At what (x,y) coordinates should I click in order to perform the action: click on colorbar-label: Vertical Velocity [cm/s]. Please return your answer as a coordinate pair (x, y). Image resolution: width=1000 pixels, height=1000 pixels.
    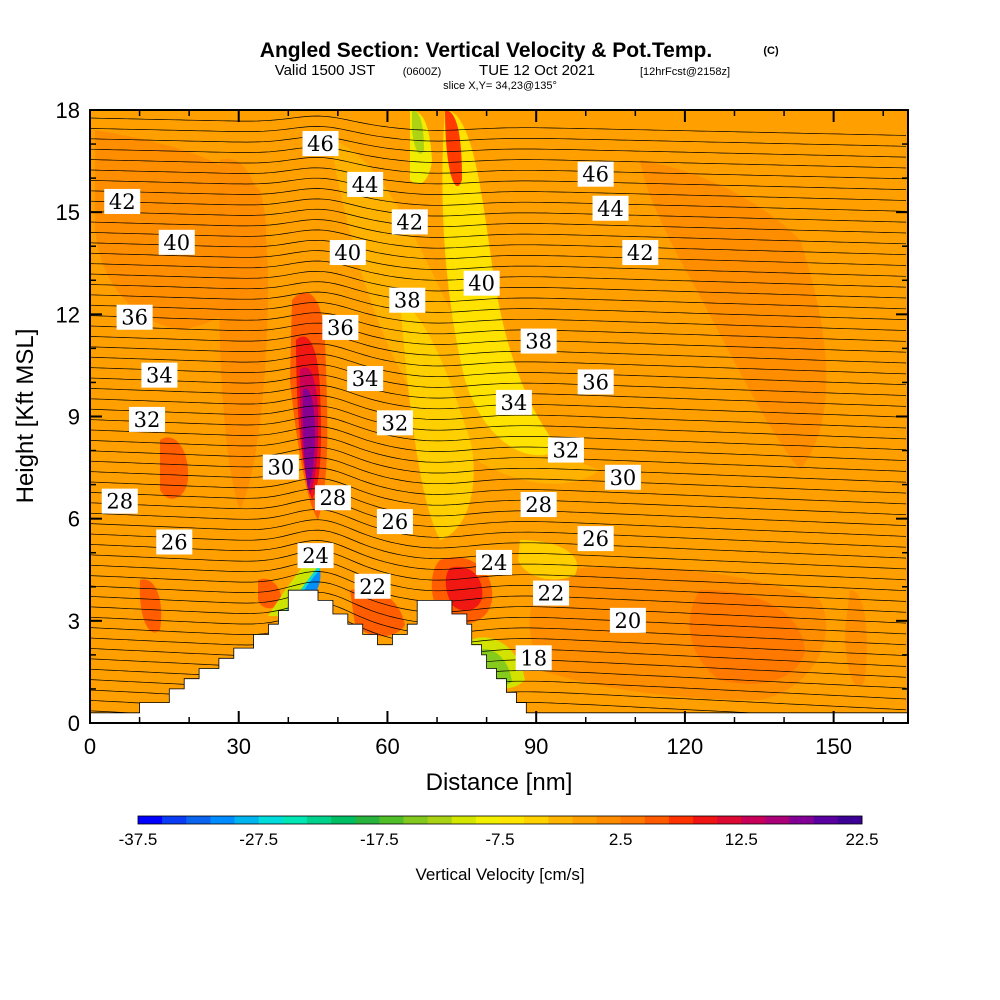
    Looking at the image, I should click on (499, 874).